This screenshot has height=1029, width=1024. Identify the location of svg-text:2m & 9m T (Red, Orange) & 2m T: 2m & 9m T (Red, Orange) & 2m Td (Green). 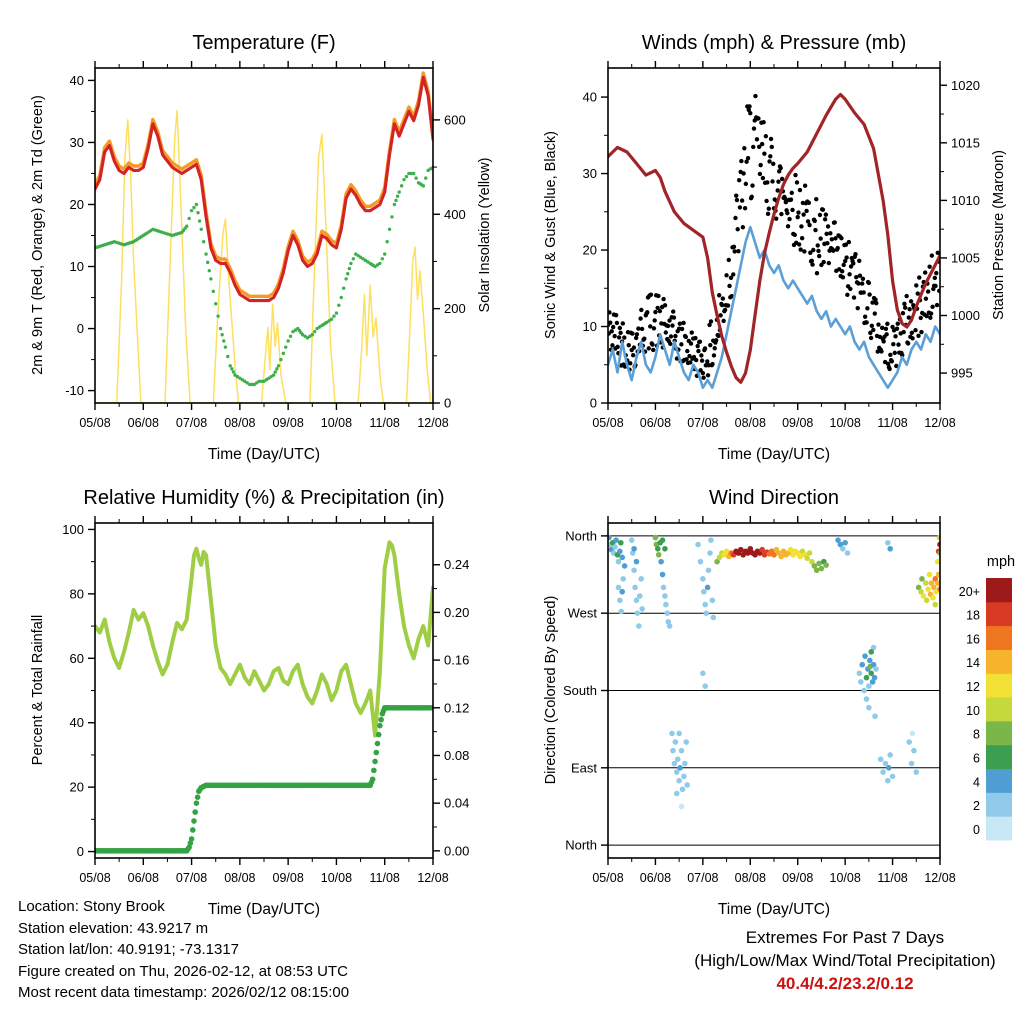
(38, 235).